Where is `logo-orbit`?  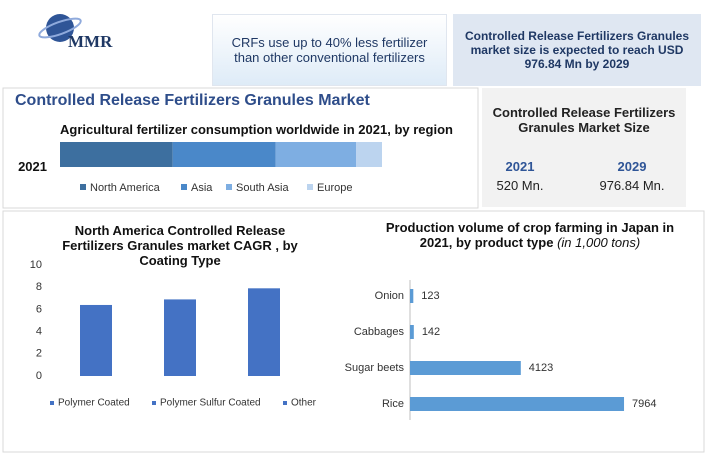
logo-orbit is located at coordinates (60, 28).